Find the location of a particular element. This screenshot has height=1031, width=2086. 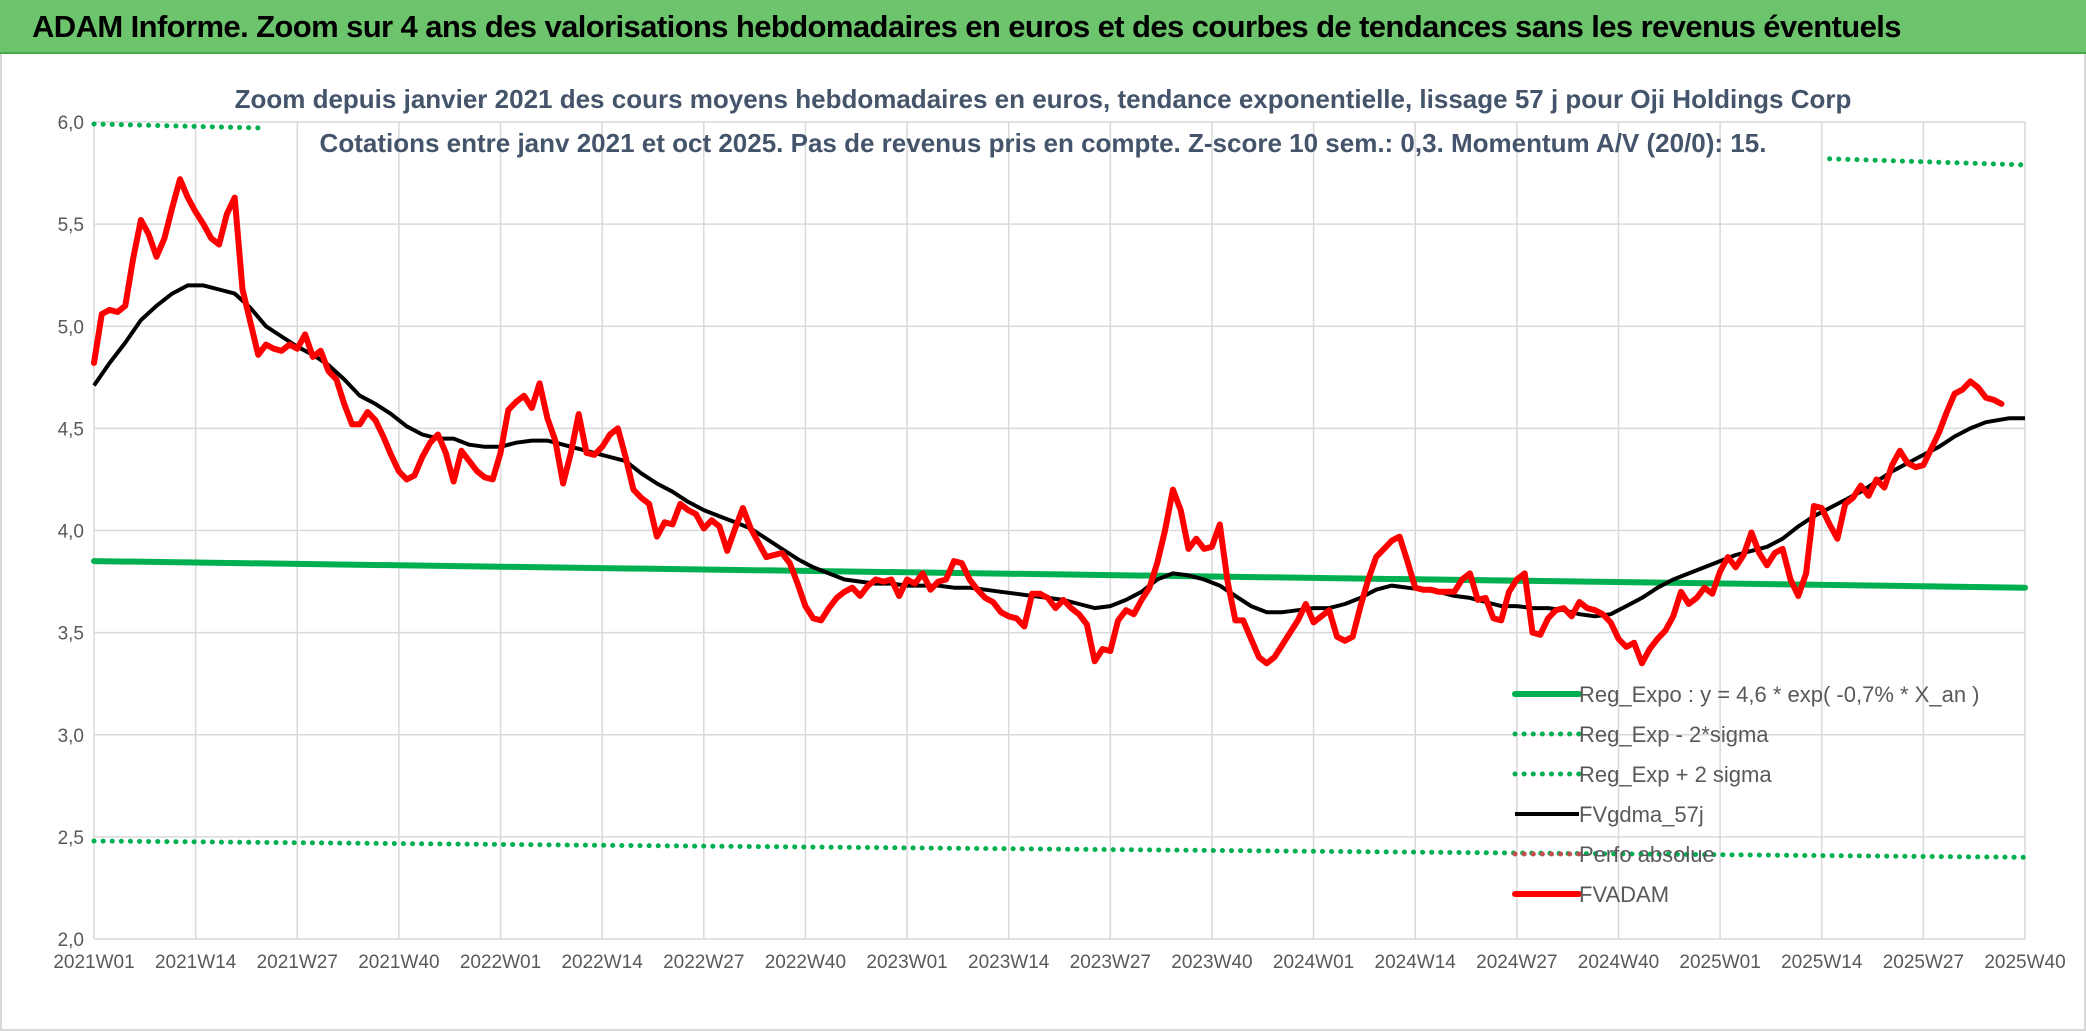

y-tick-label: 2,0 is located at coordinates (71, 940).